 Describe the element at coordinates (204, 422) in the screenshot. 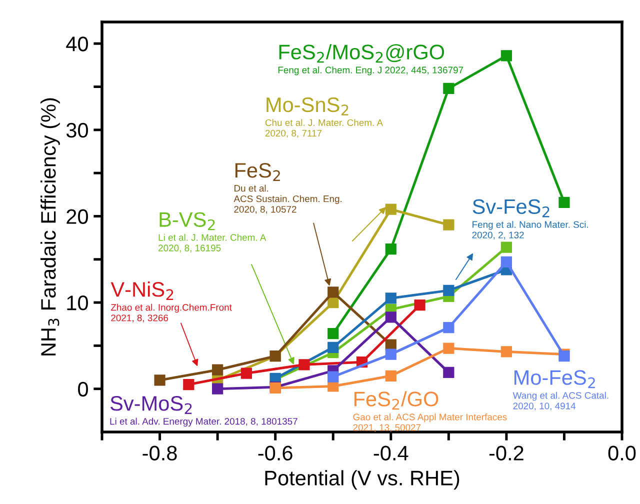

I see `annotation: Li et al. Adv. Energy Mater. 2018, 8, 1801357` at that location.